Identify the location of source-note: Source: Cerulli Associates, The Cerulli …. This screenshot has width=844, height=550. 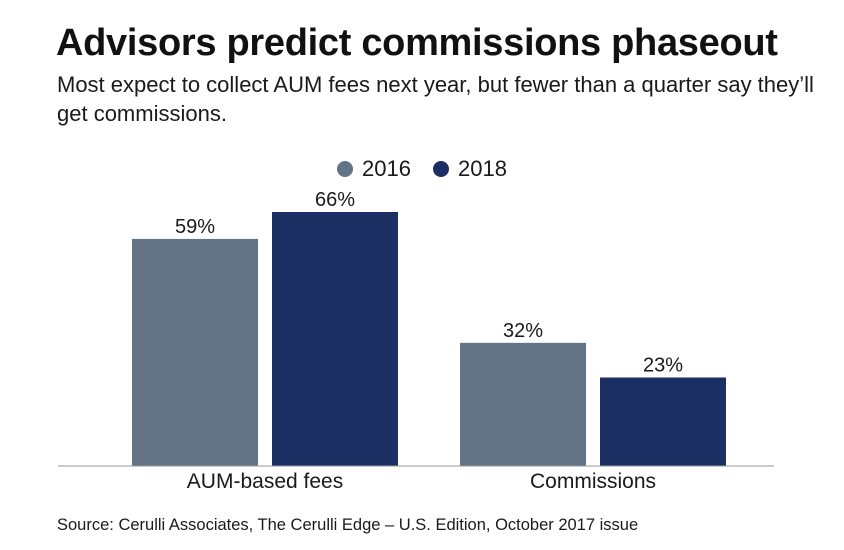
(348, 525).